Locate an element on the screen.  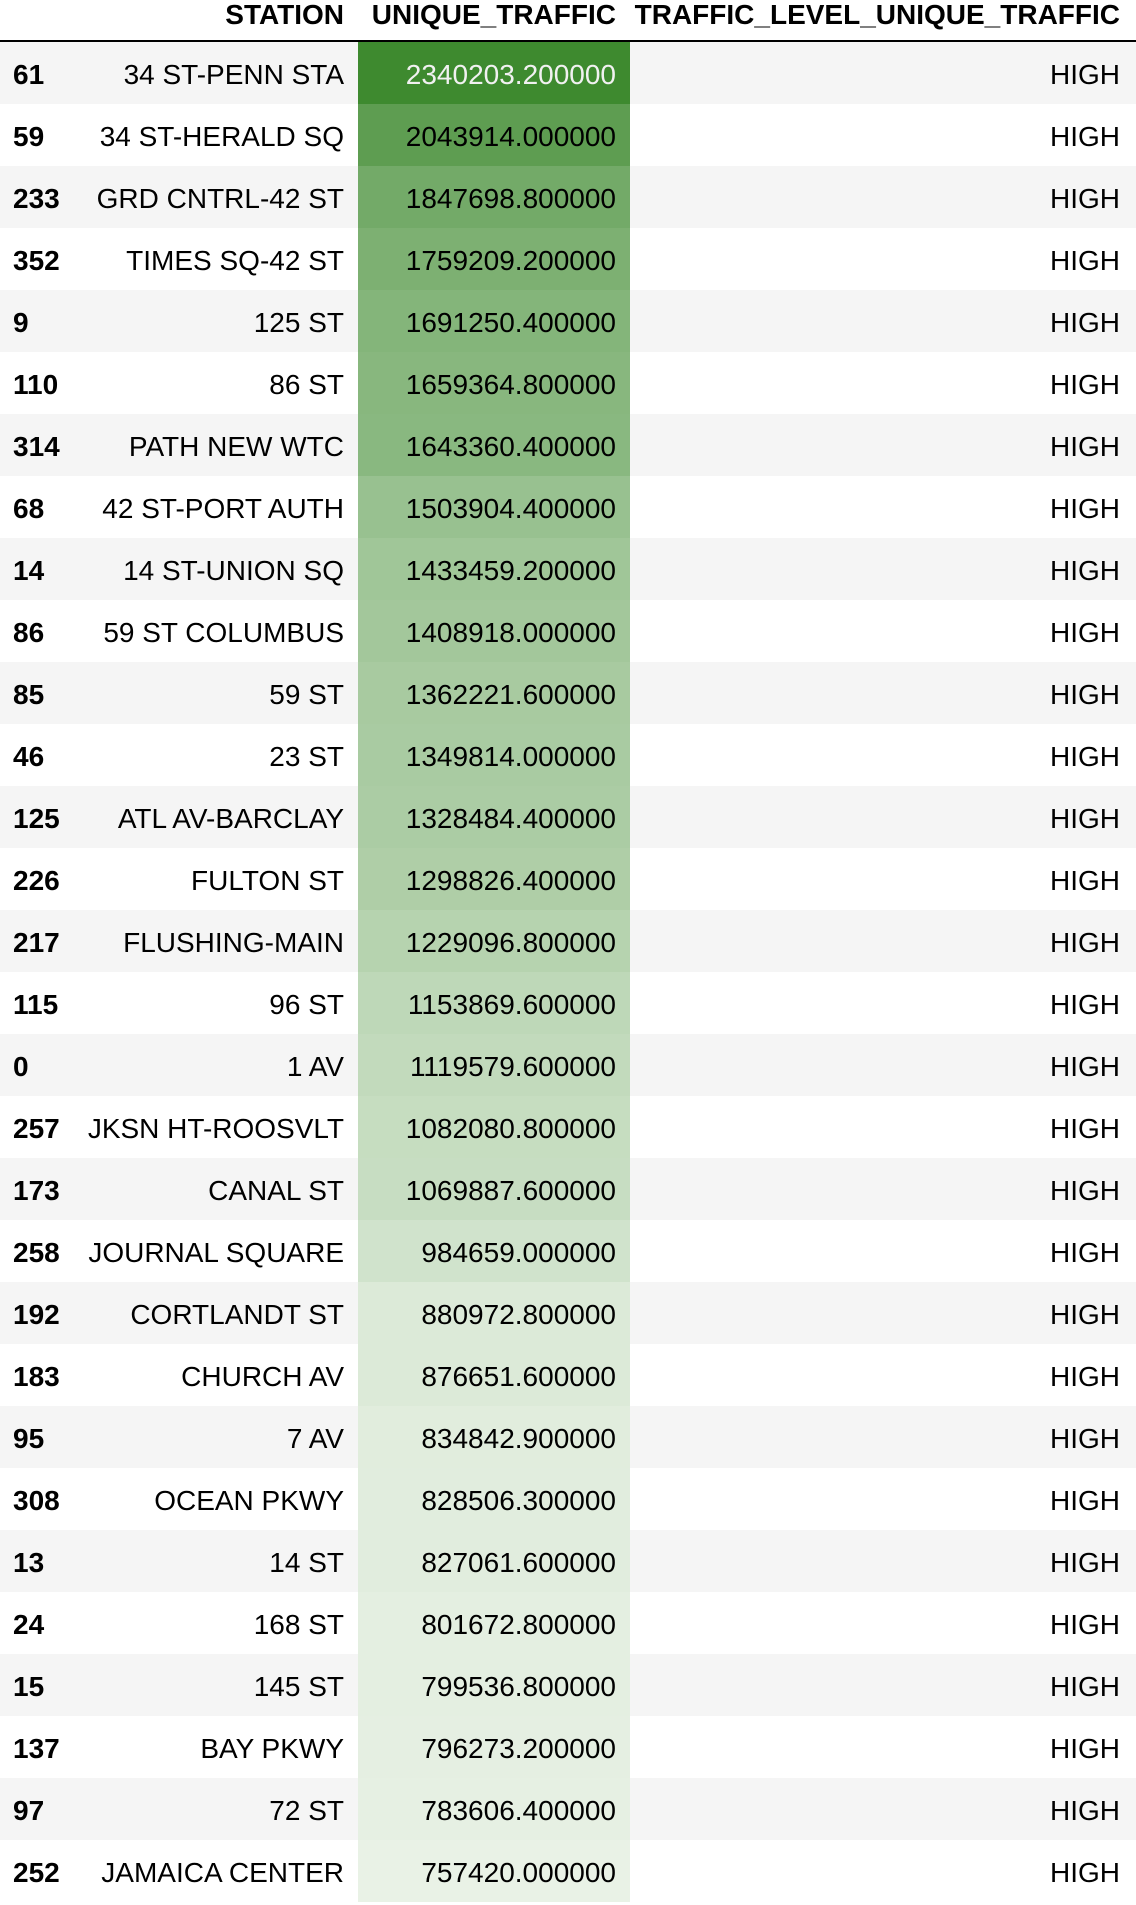
unique-traffic-cell: 2340203.200000 is located at coordinates (494, 73).